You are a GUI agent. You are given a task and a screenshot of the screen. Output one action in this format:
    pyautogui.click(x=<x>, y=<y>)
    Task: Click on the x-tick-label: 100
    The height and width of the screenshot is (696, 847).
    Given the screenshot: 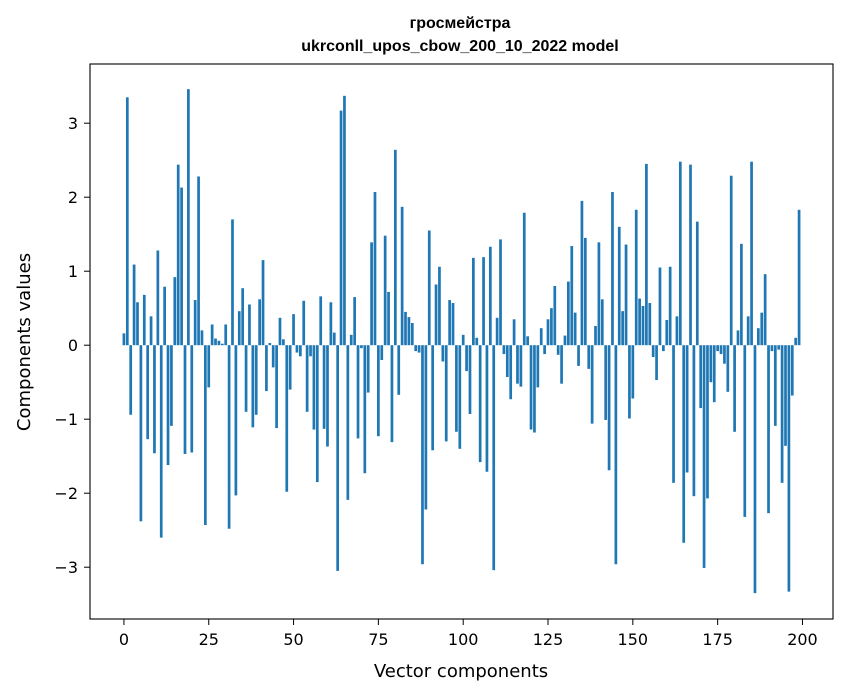 What is the action you would take?
    pyautogui.click(x=463, y=639)
    